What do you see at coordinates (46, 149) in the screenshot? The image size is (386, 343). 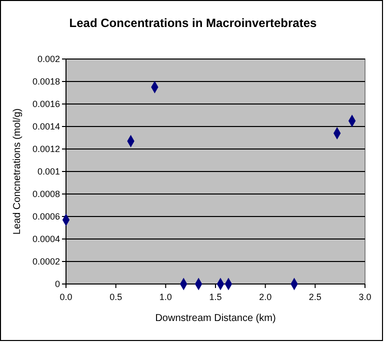 I see `y-tick-label: 0.0012` at bounding box center [46, 149].